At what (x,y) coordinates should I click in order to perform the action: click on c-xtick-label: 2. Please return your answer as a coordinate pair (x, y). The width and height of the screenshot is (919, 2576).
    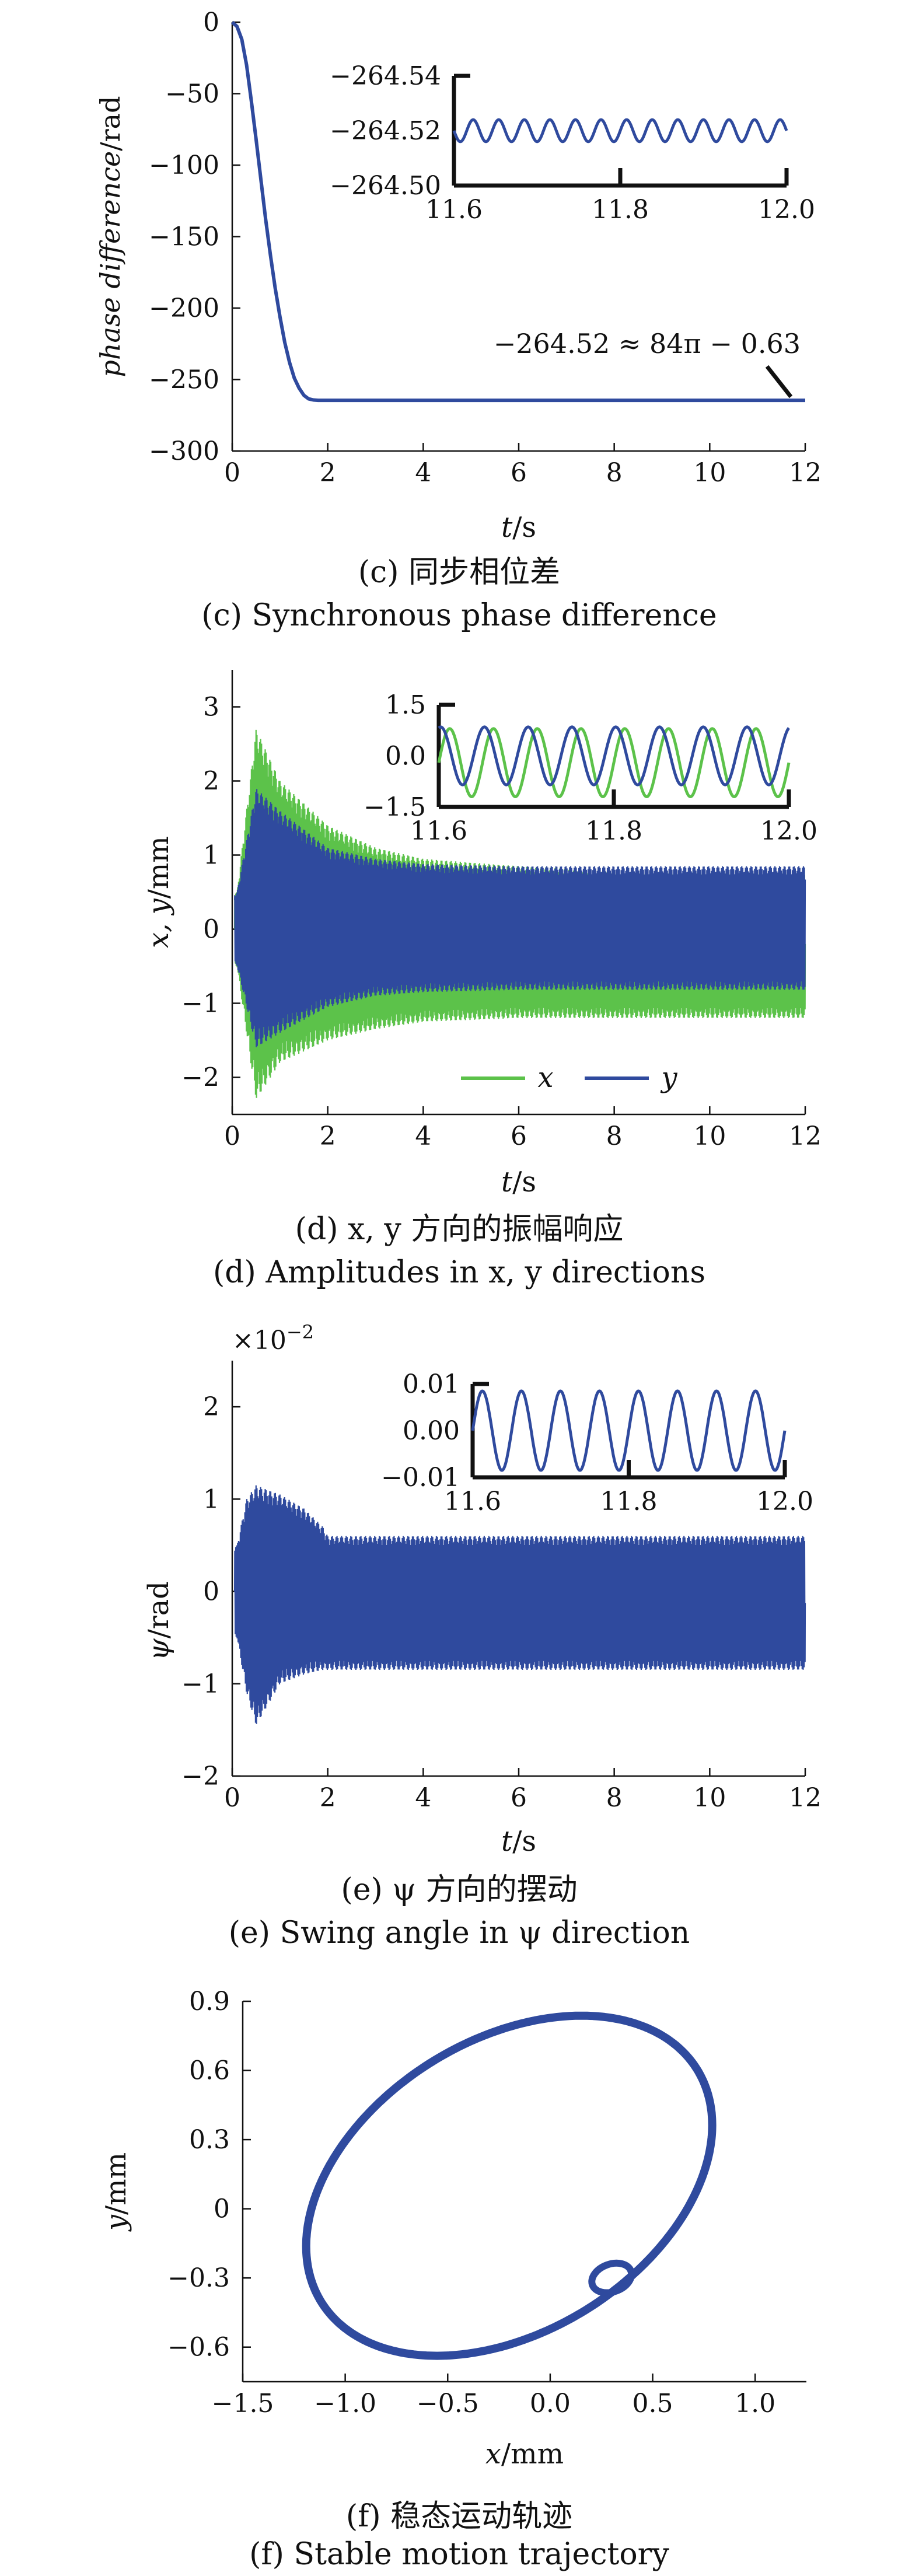
    Looking at the image, I should click on (328, 473).